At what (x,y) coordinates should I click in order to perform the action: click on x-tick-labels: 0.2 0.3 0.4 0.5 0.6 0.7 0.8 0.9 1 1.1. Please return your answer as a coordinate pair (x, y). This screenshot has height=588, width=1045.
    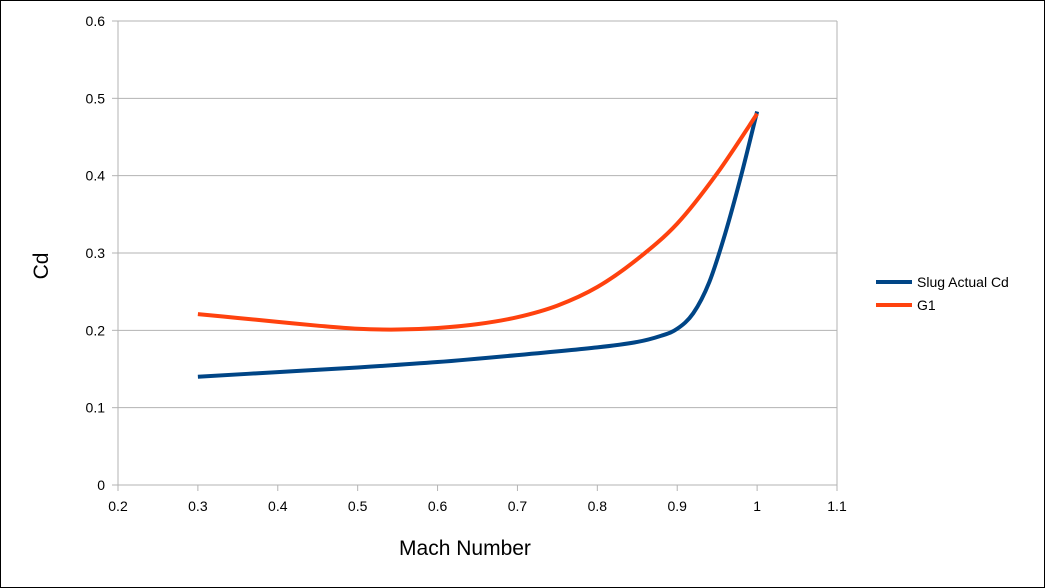
    Looking at the image, I should click on (477, 506).